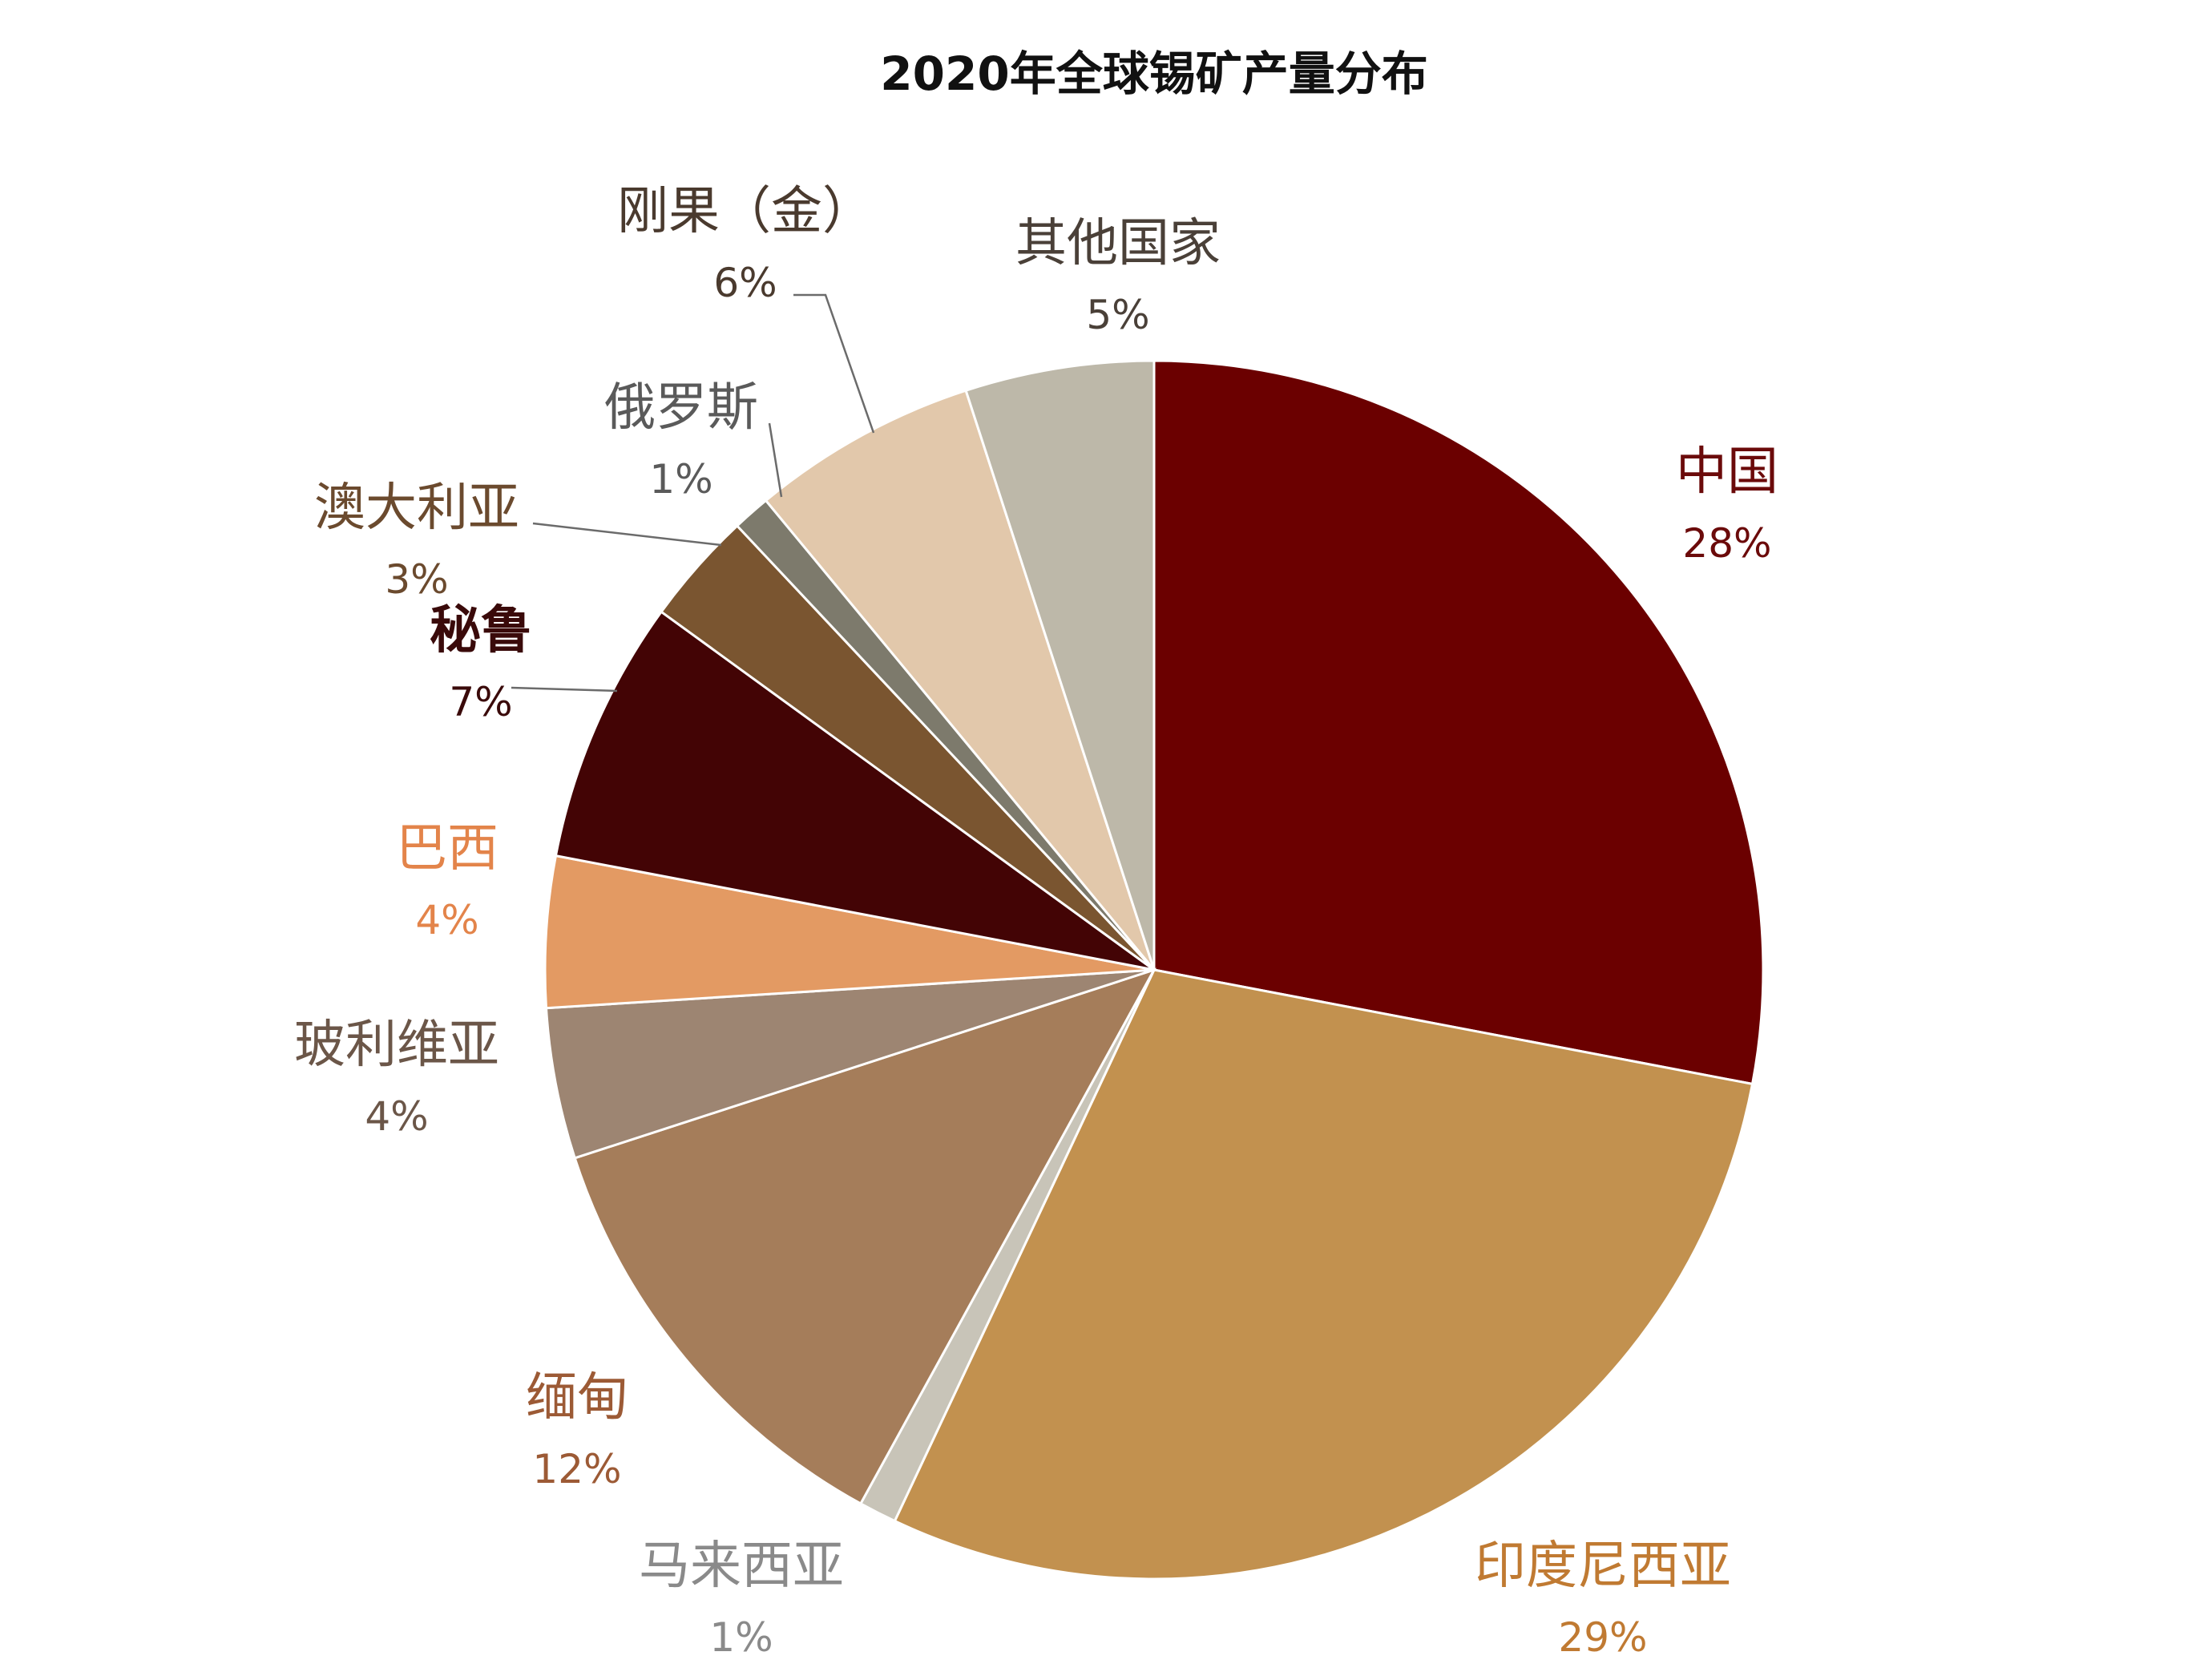 Image resolution: width=2212 pixels, height=1680 pixels. Describe the element at coordinates (745, 211) in the screenshot. I see `slice-label-10: 刚果（金）` at that location.